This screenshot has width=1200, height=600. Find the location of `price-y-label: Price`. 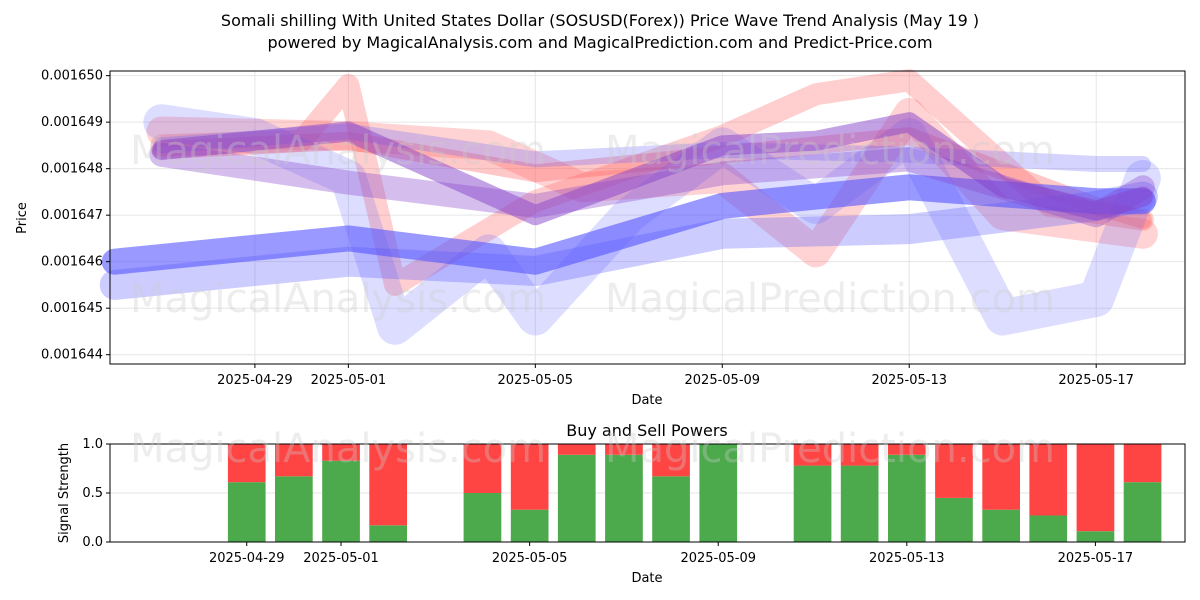

price-y-label: Price is located at coordinates (22, 218).